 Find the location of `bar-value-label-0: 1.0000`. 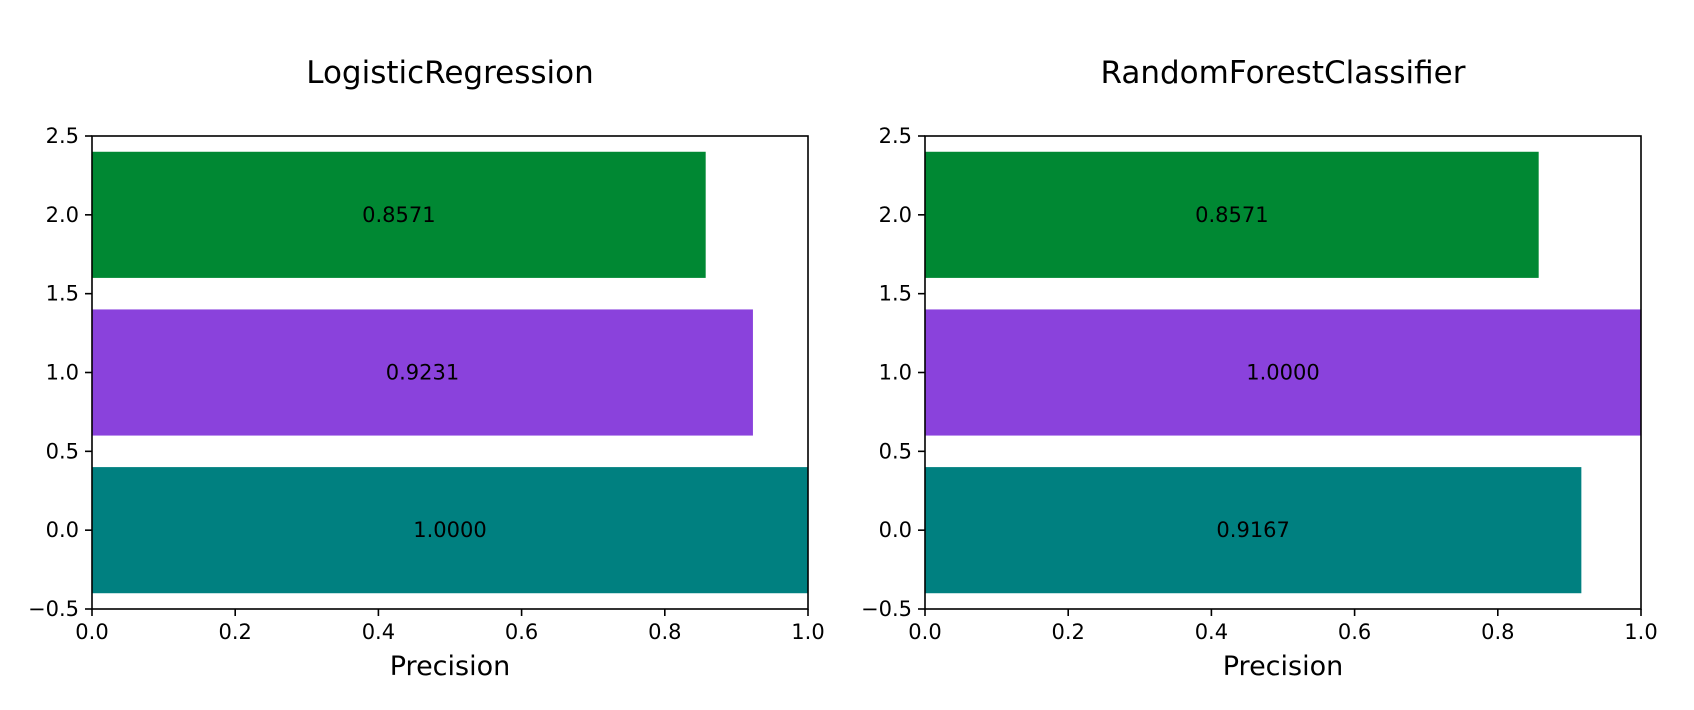

bar-value-label-0: 1.0000 is located at coordinates (449, 530).